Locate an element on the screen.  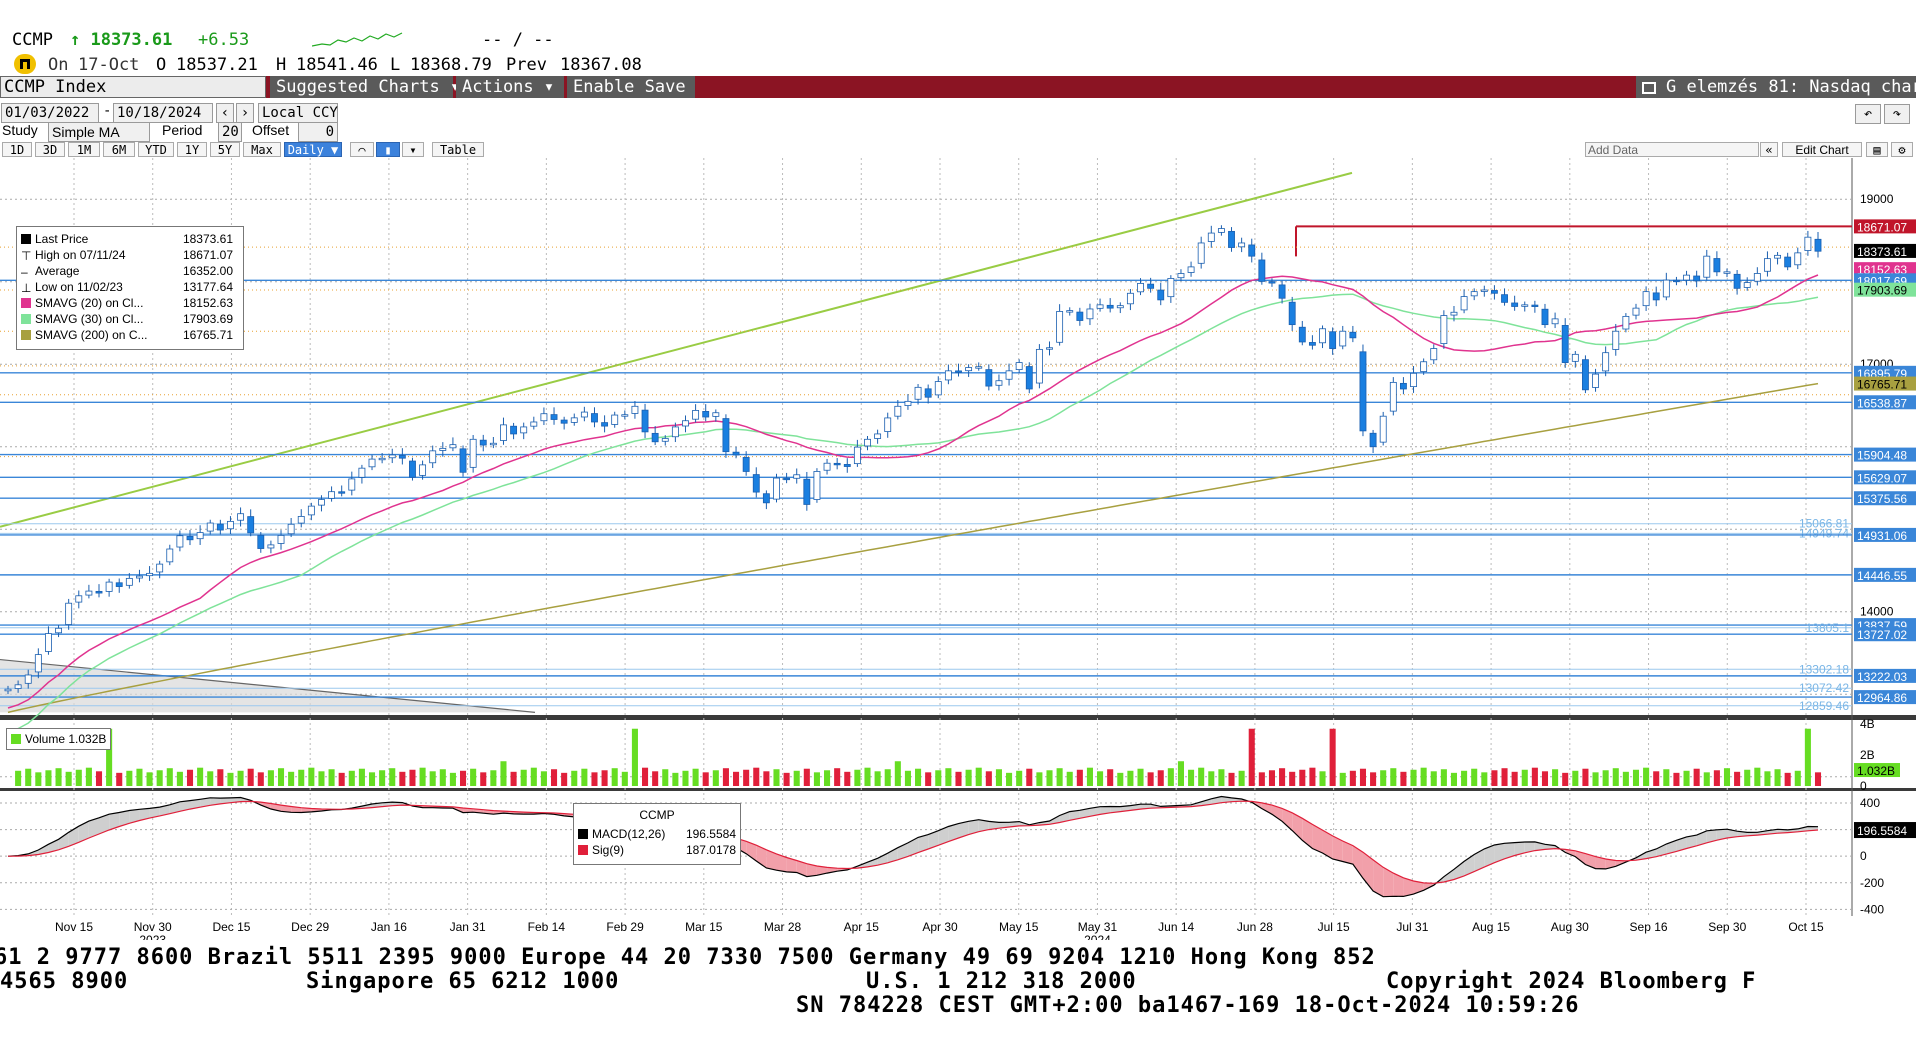
level-tag is located at coordinates (1885, 226).